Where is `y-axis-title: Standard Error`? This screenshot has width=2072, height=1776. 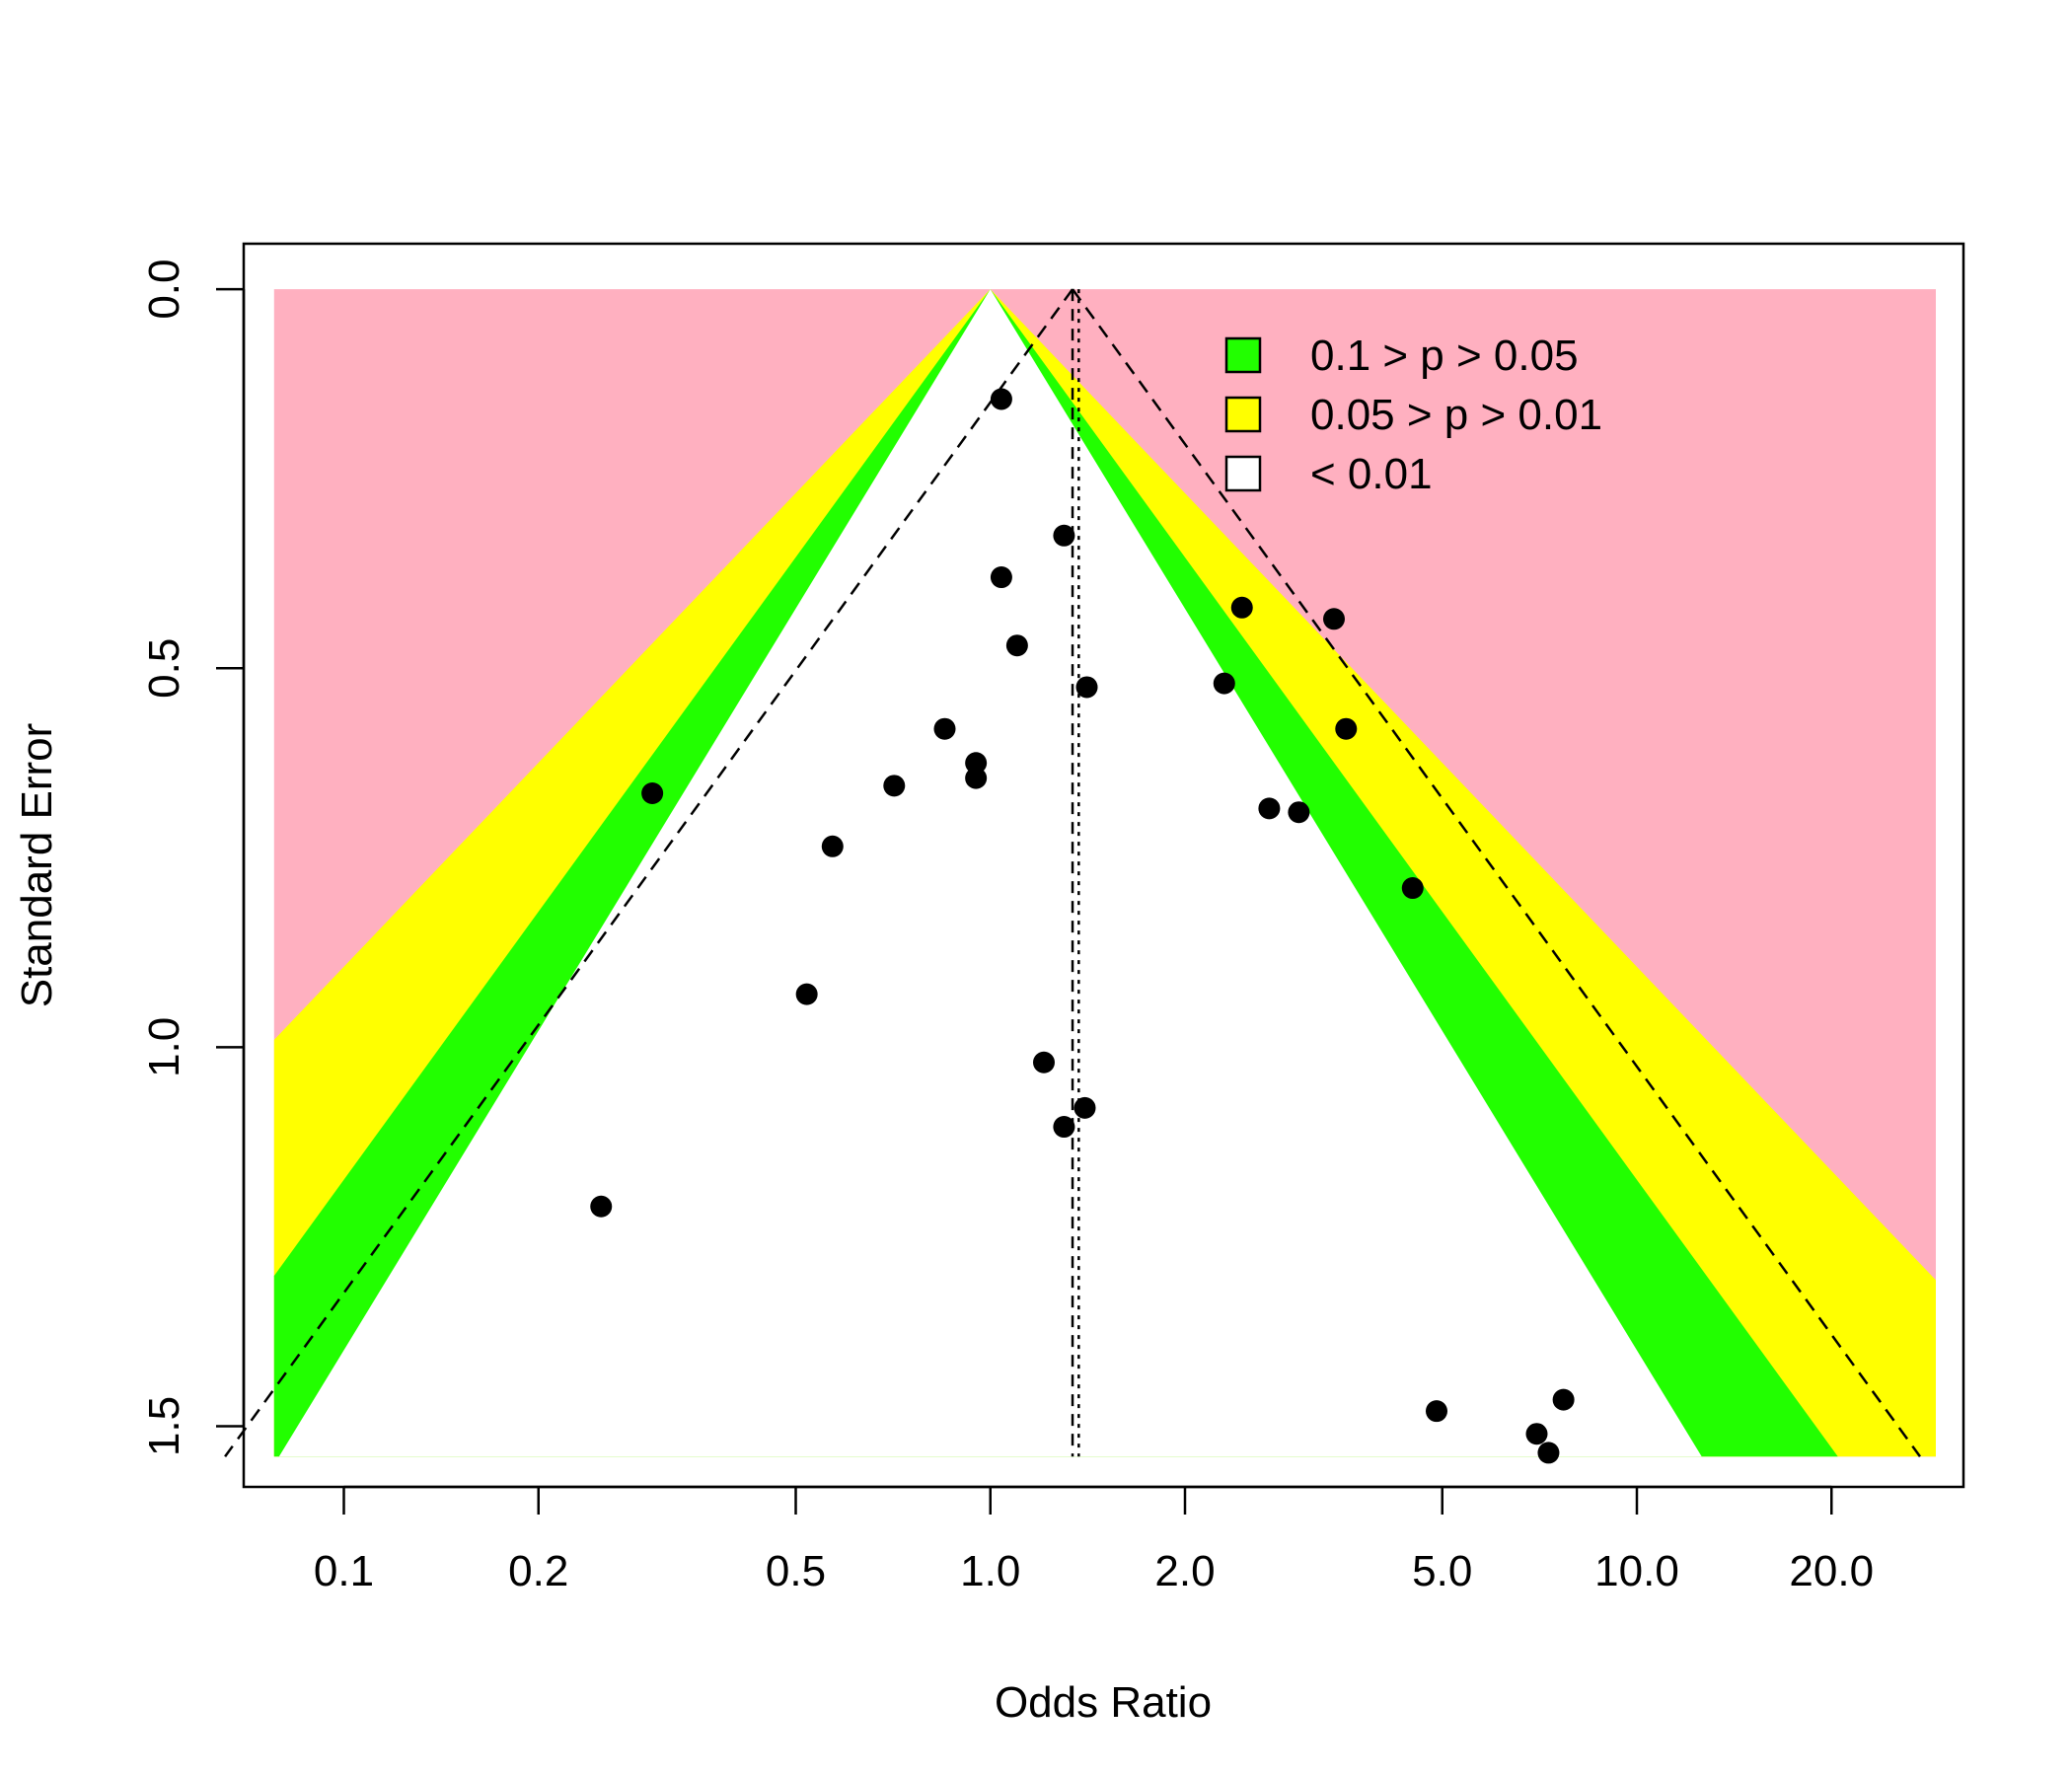
y-axis-title: Standard Error is located at coordinates (37, 866).